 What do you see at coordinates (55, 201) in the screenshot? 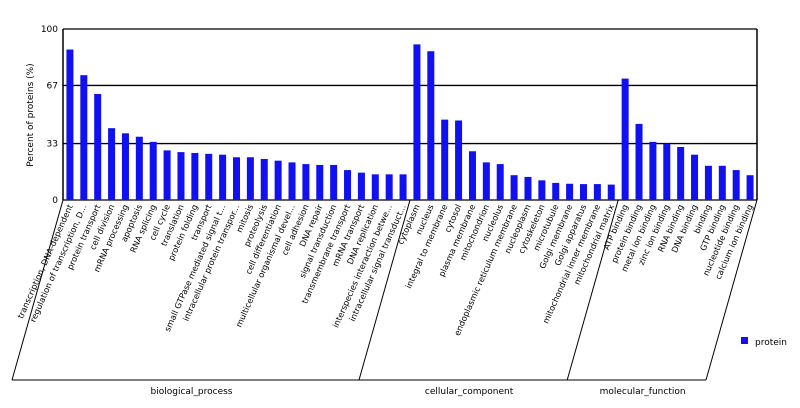
I see `y-tick-label: 0` at bounding box center [55, 201].